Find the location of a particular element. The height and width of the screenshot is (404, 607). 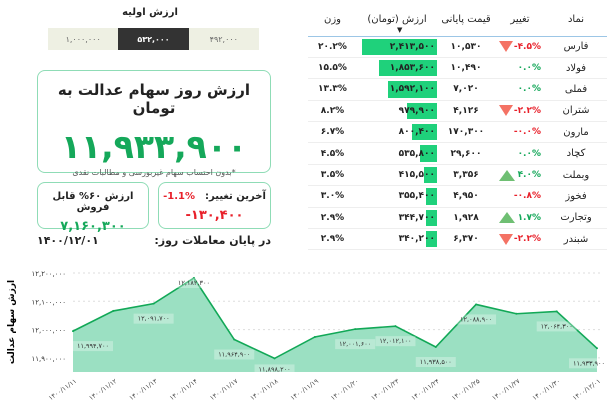

cell-price: ۷,۰۲۰ is located at coordinates (466, 89).